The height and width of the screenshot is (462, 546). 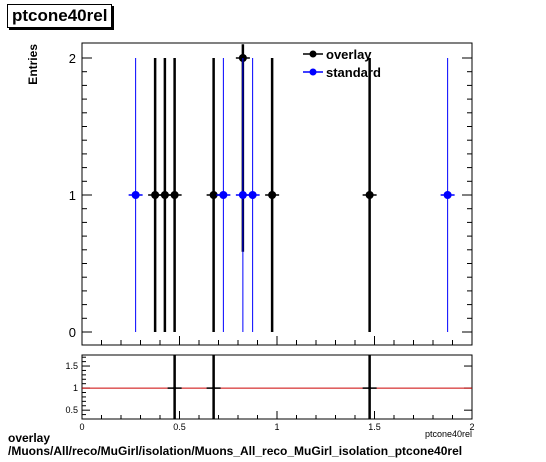 What do you see at coordinates (179, 427) in the screenshot?
I see `x-tick-label: 0.5` at bounding box center [179, 427].